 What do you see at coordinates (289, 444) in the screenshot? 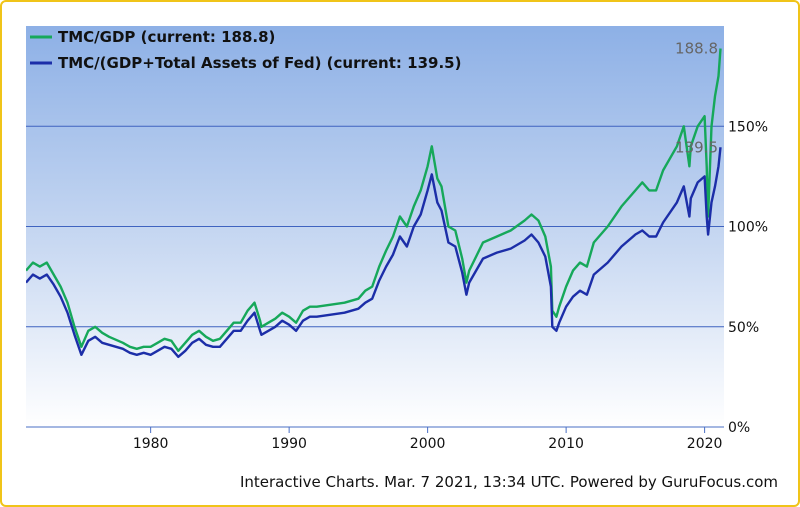
I see `x-tick-label: 1990` at bounding box center [289, 444].